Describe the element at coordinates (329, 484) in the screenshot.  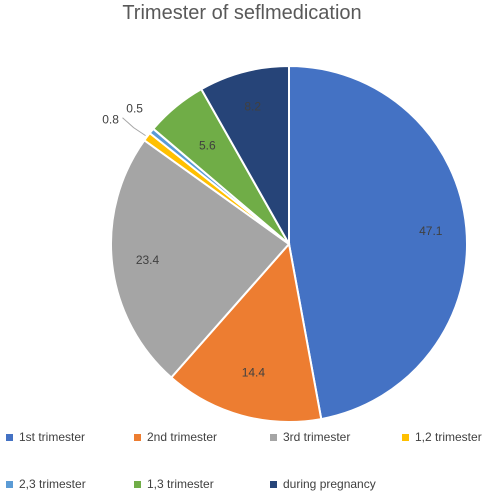
I see `legend-label: during pregnancy` at that location.